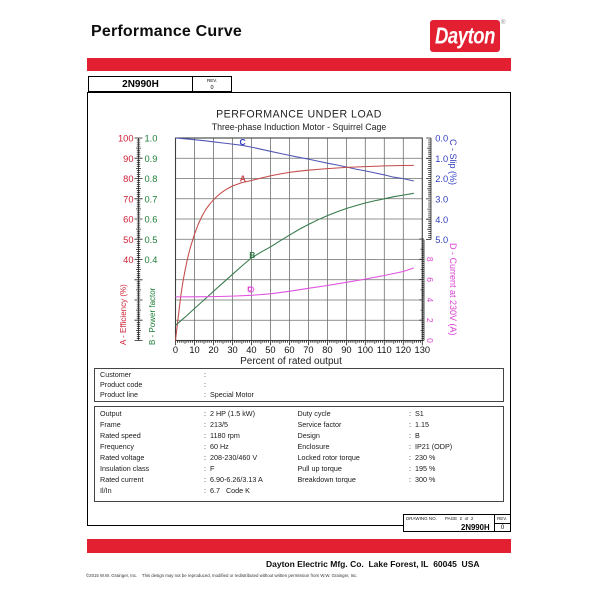 The height and width of the screenshot is (600, 600). I want to click on svg-text: 8, so click(430, 259).